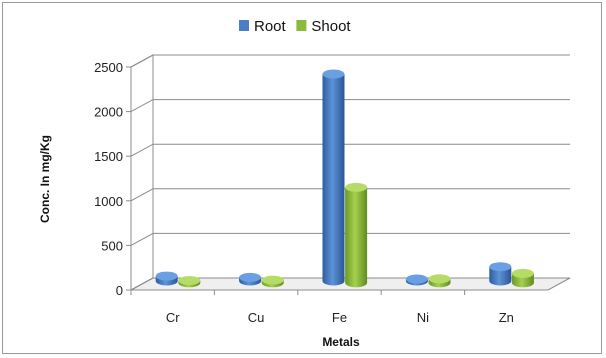 The image size is (606, 358). I want to click on y-tick-label: 0, so click(119, 290).